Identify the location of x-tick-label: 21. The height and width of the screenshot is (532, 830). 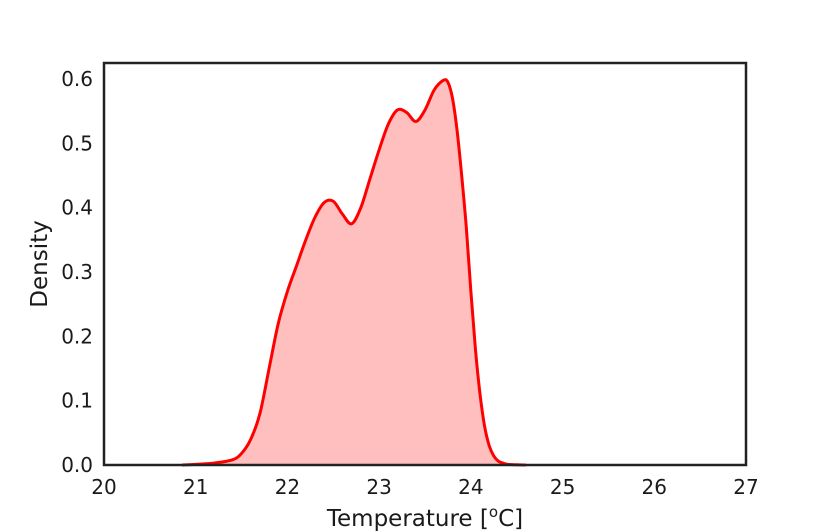
(195, 487).